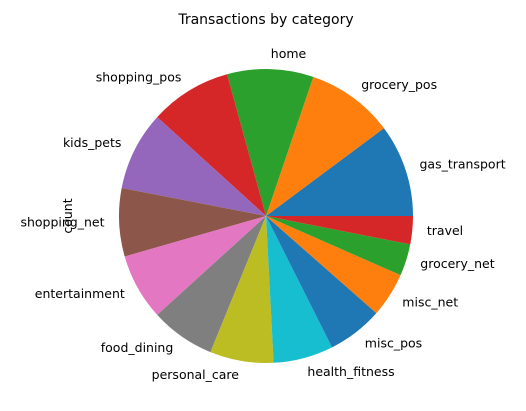 This screenshot has height=411, width=526. What do you see at coordinates (137, 347) in the screenshot?
I see `slice-label-food-dining: food_dining` at bounding box center [137, 347].